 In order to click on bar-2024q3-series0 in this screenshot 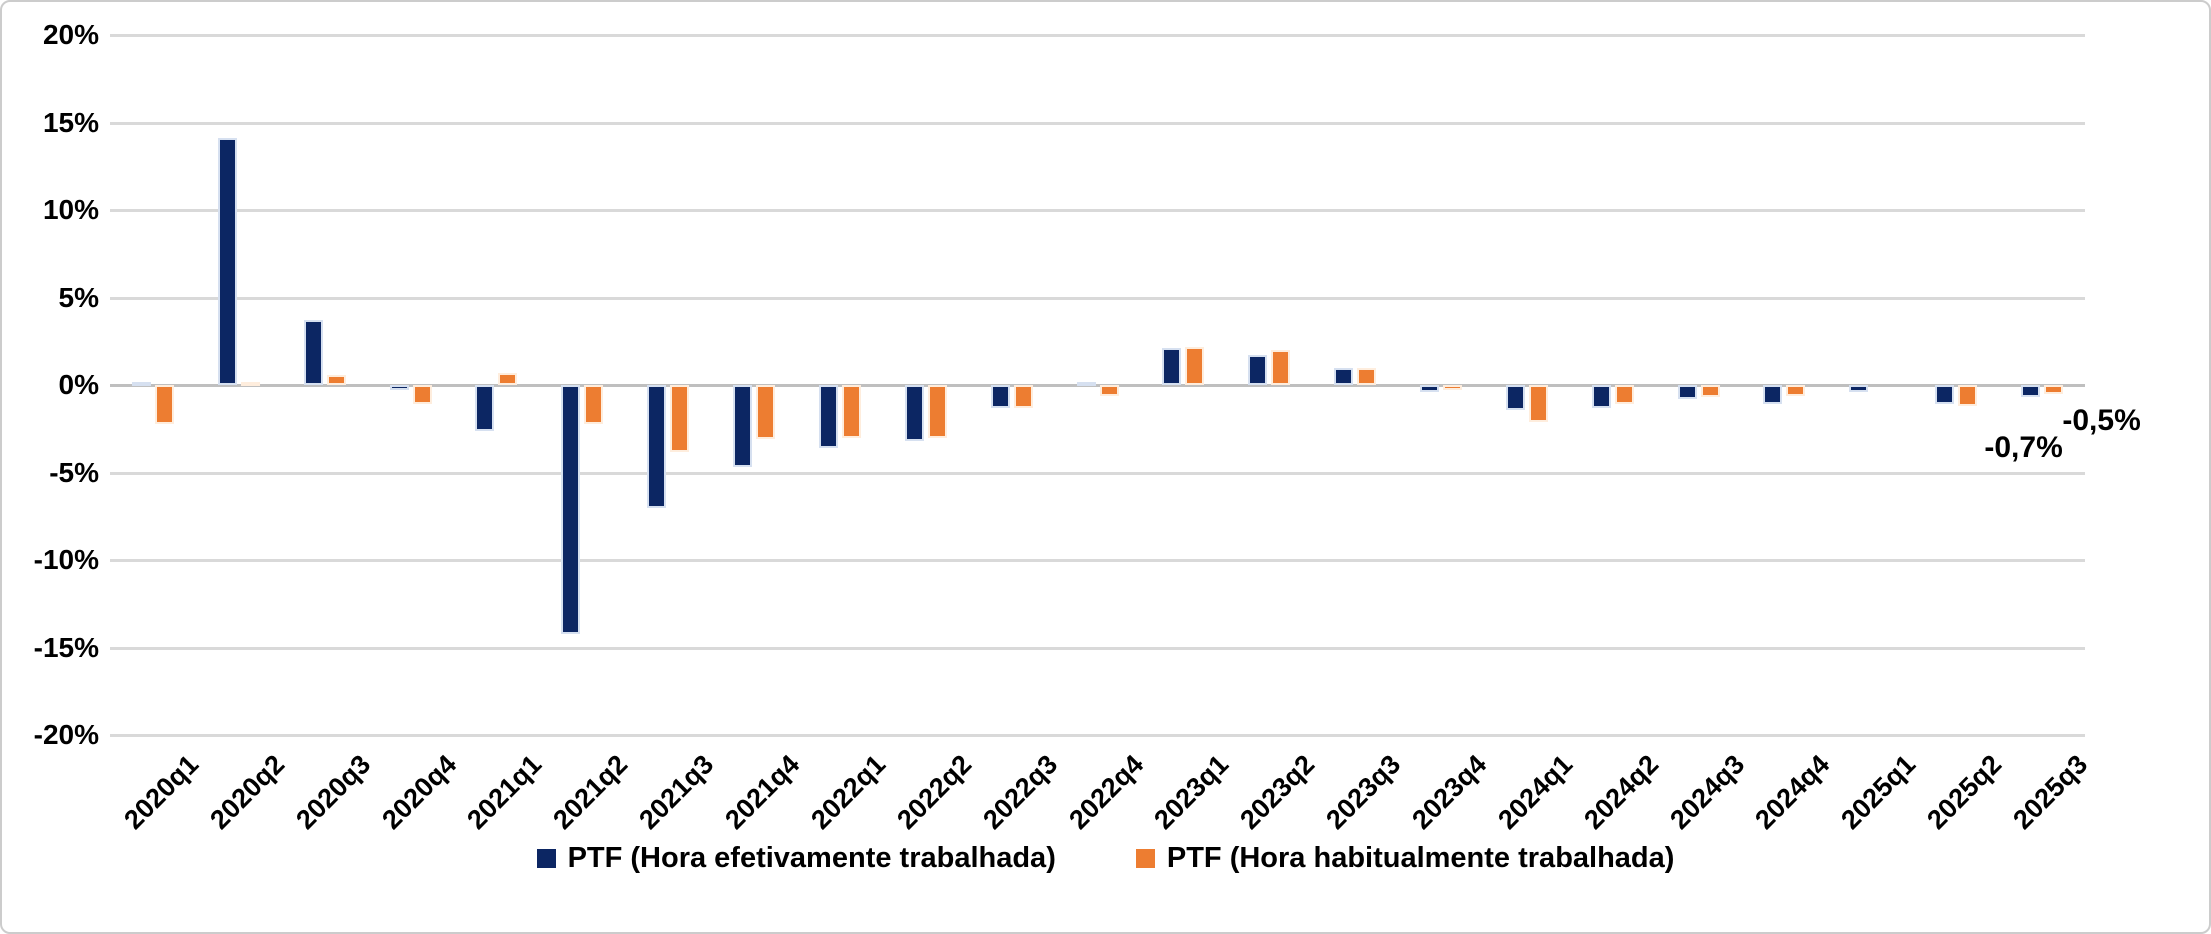, I will do `click(1687, 392)`.